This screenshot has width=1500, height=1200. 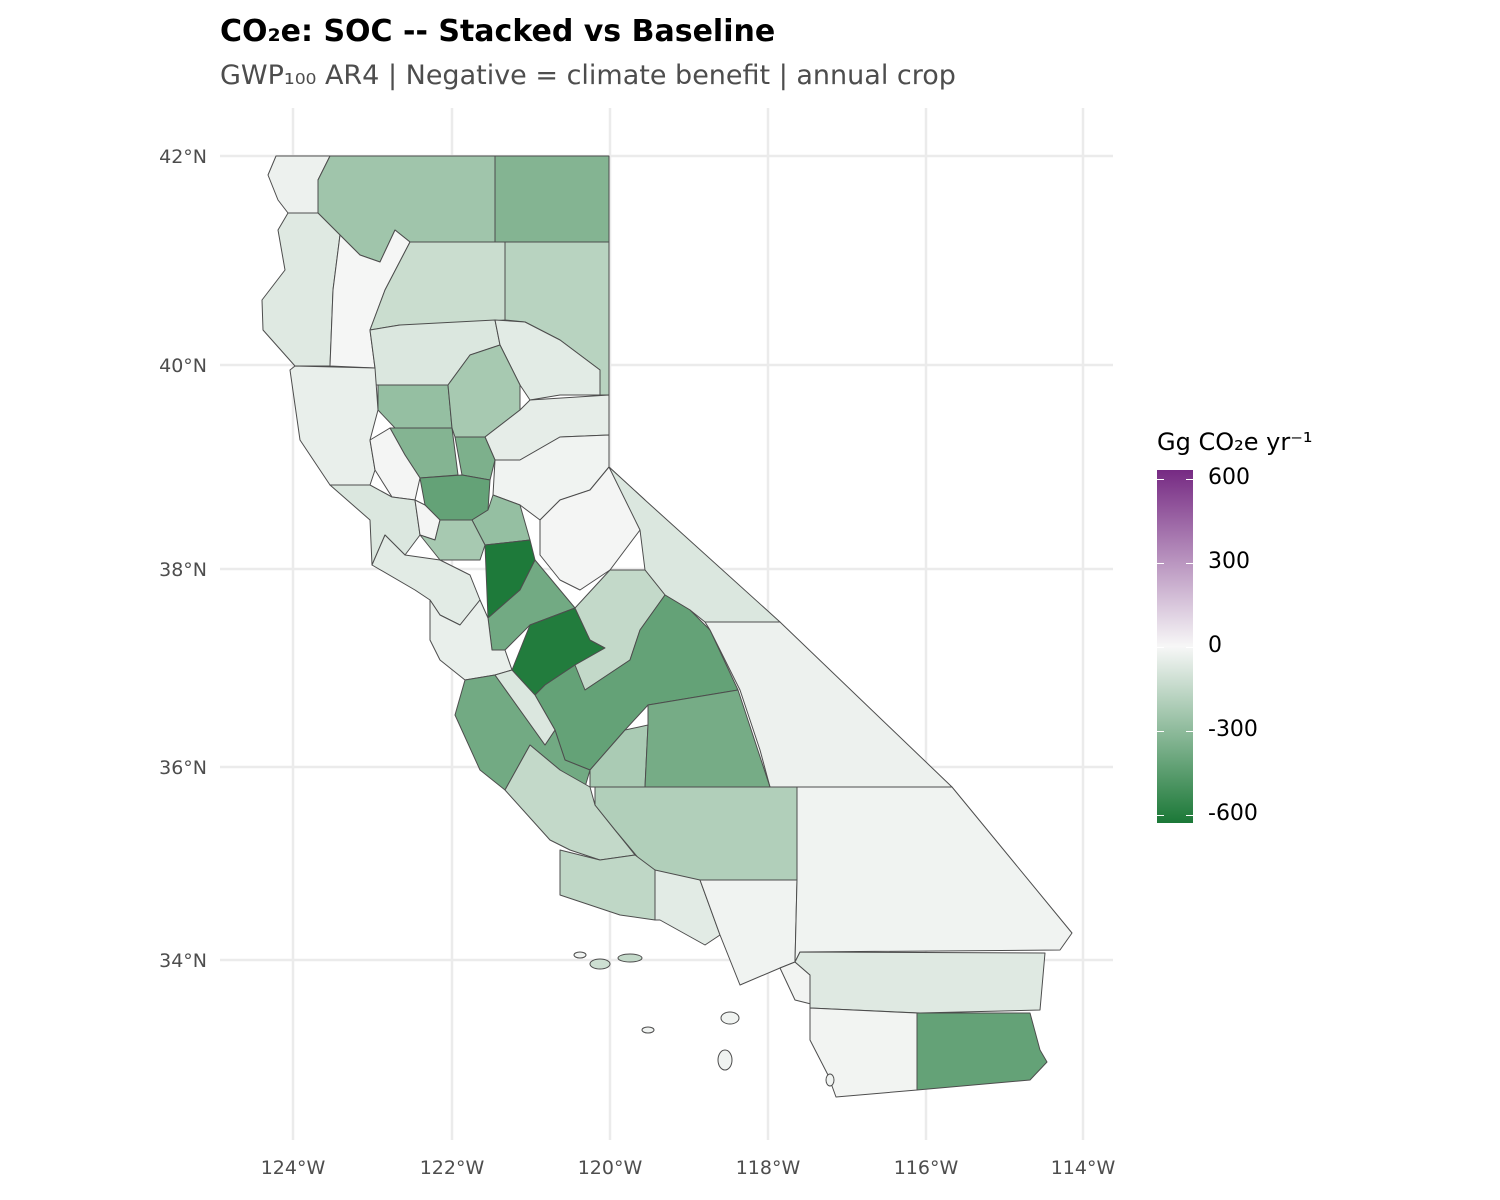 I want to click on lat-tick-label: 36°N, so click(x=183, y=768).